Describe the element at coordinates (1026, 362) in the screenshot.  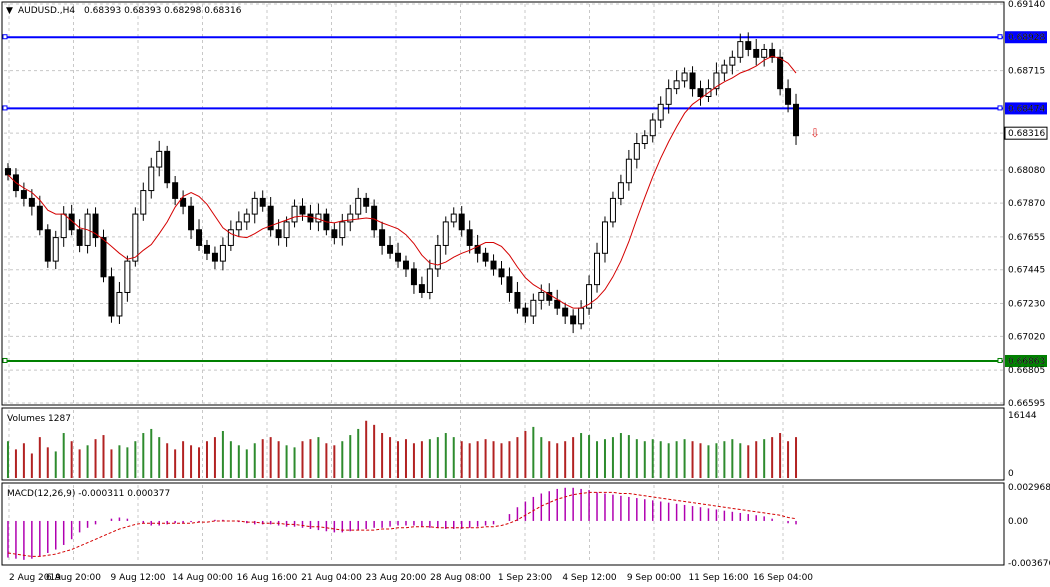
I see `level-price-text: 0.66863` at that location.